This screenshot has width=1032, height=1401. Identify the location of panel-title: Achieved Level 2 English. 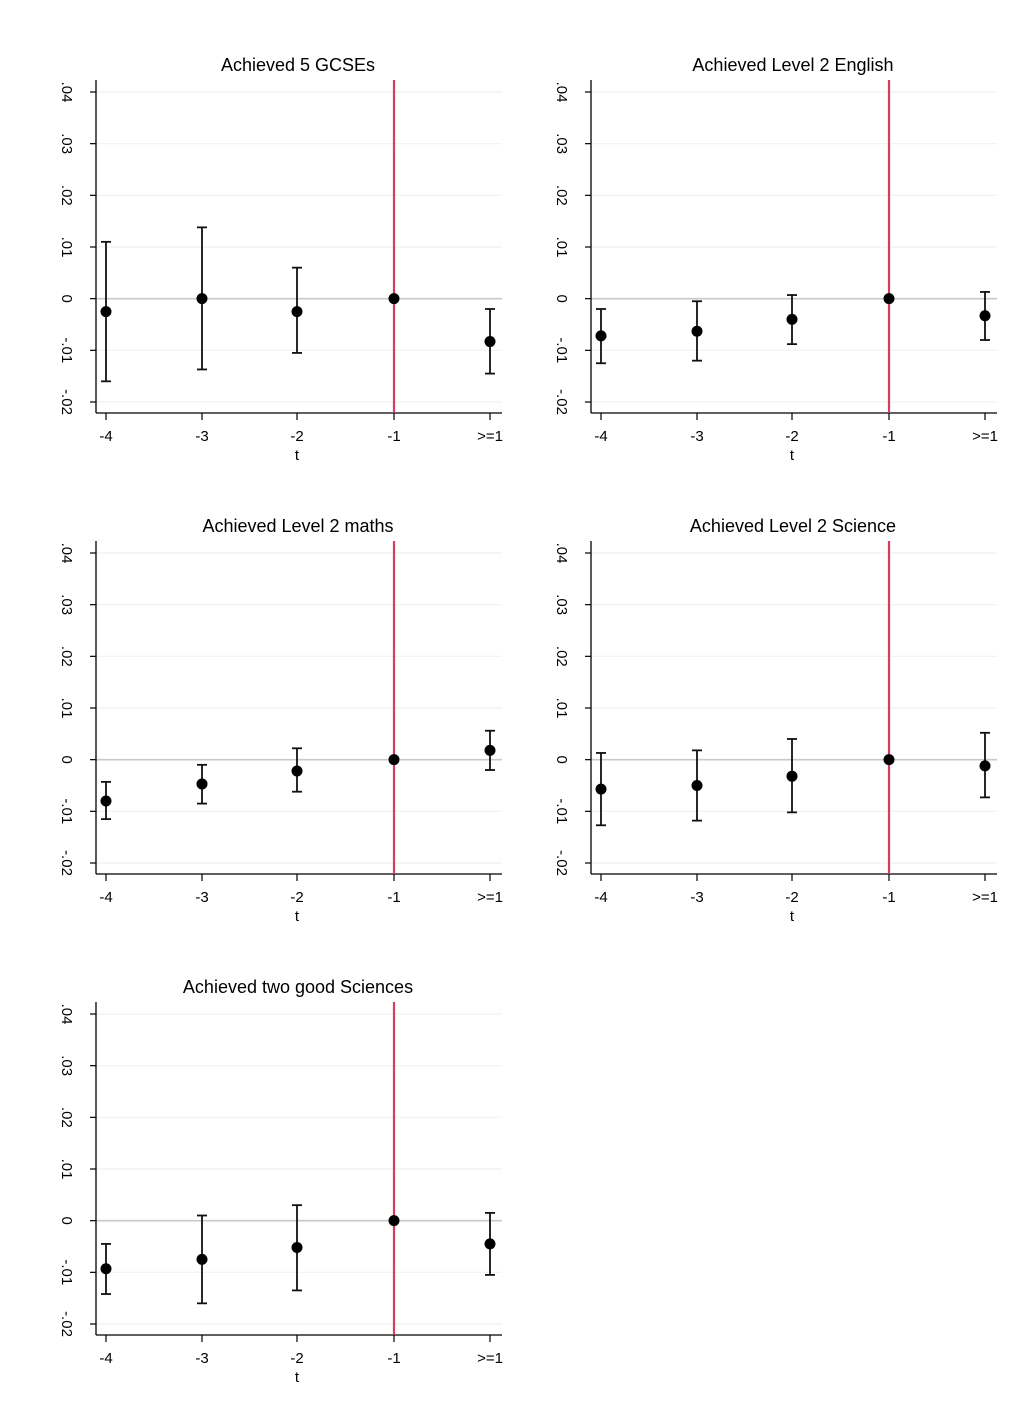
(792, 65).